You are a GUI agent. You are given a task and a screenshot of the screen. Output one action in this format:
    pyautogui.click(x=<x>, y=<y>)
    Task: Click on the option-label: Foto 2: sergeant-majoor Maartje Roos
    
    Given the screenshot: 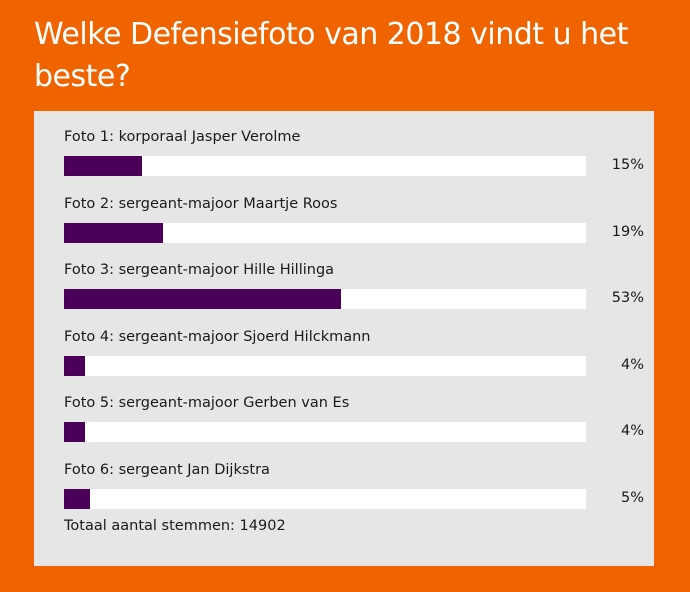 What is the action you would take?
    pyautogui.click(x=201, y=203)
    